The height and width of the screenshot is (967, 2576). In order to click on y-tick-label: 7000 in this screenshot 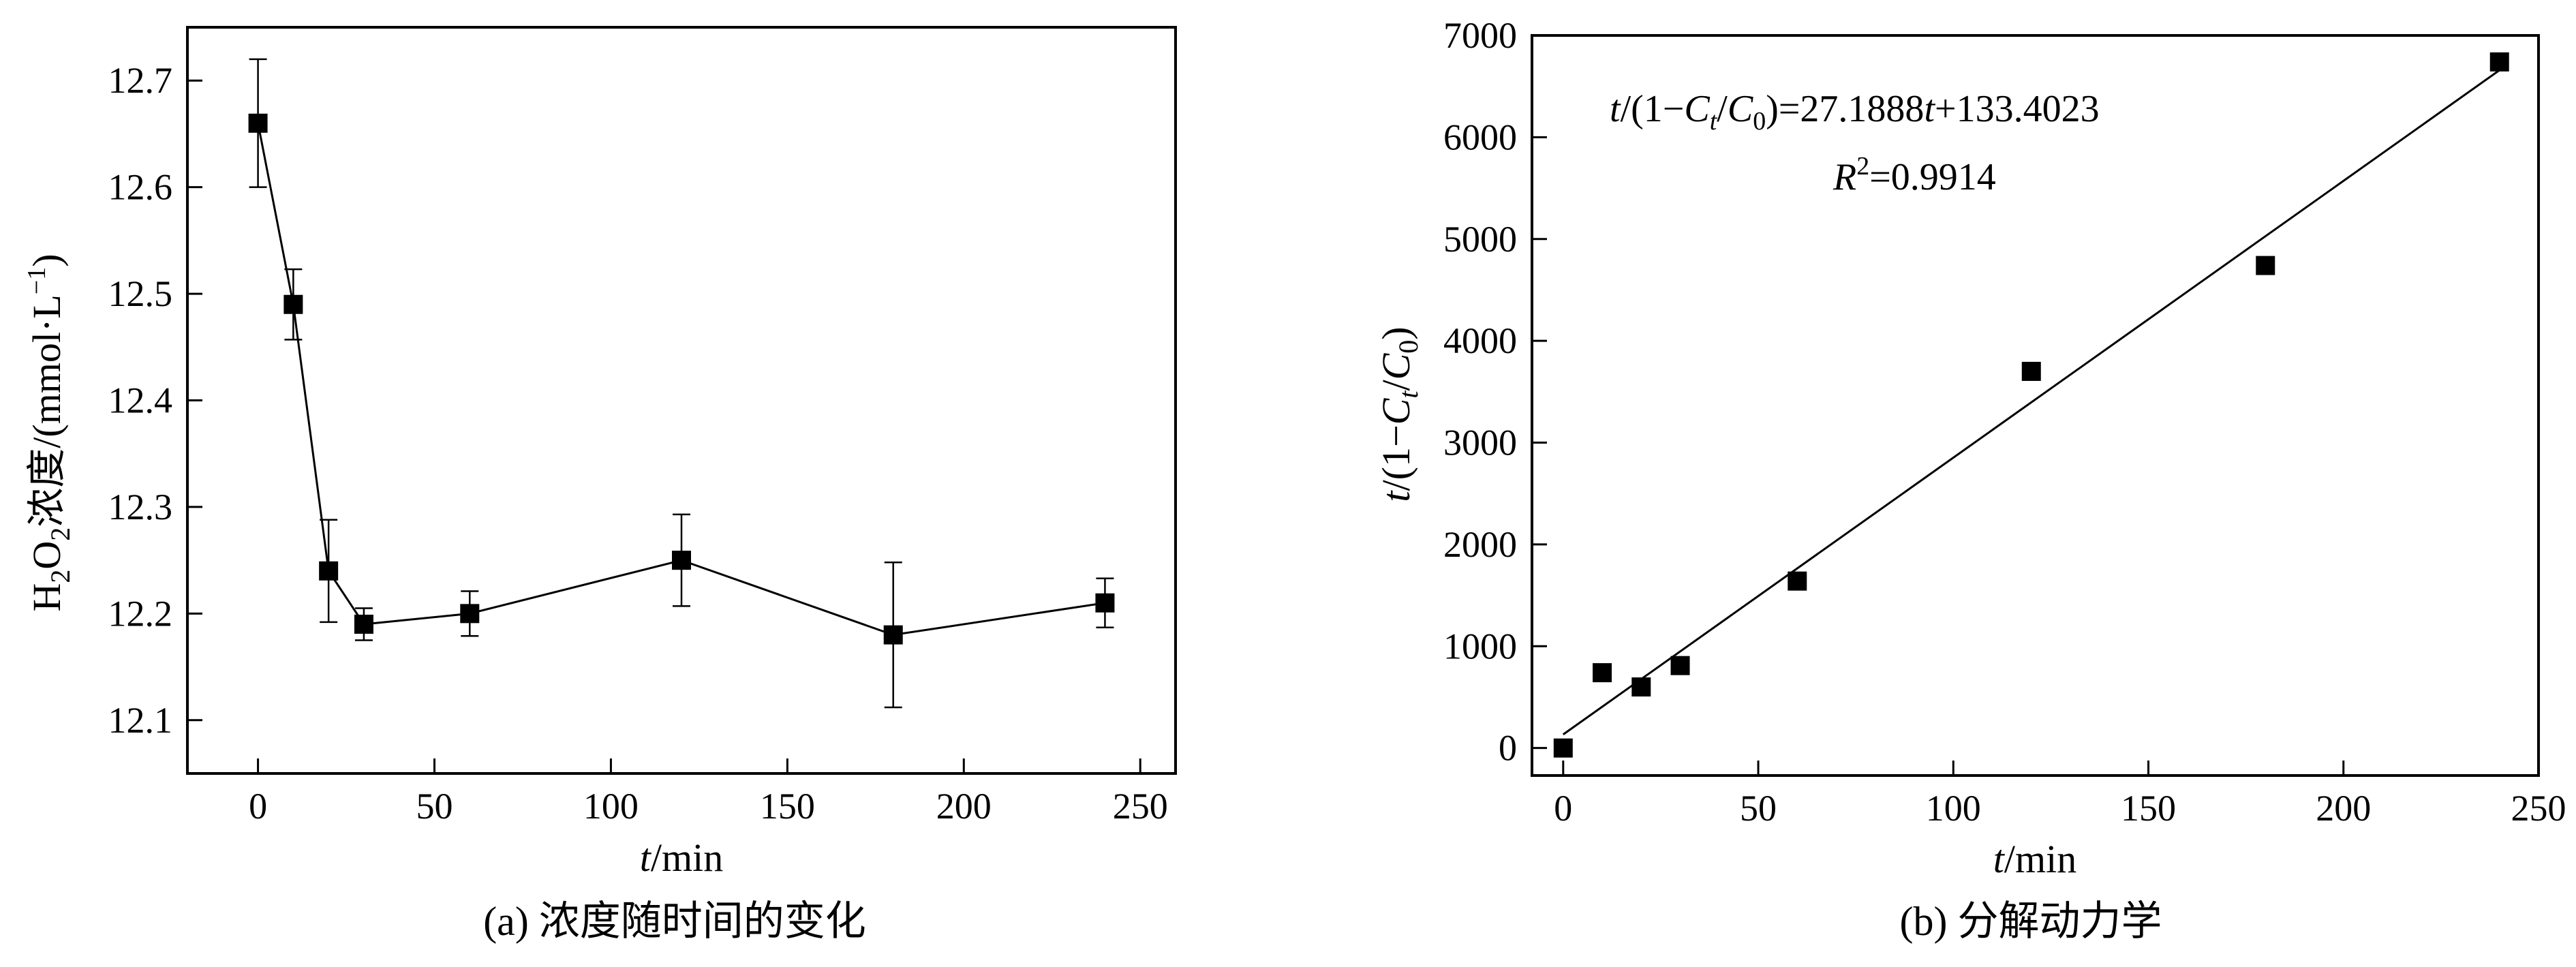, I will do `click(1480, 35)`.